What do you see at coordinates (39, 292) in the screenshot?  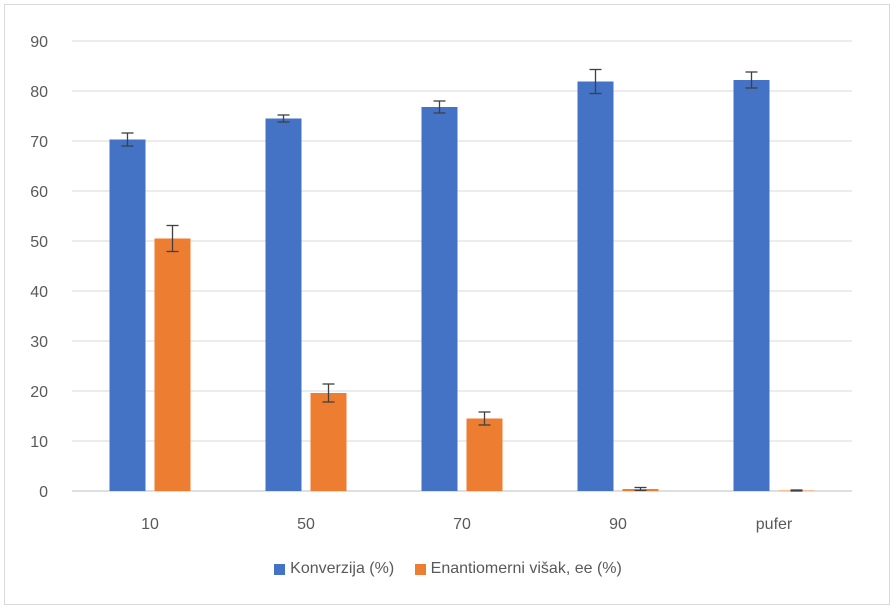 I see `y-tick-label: 40` at bounding box center [39, 292].